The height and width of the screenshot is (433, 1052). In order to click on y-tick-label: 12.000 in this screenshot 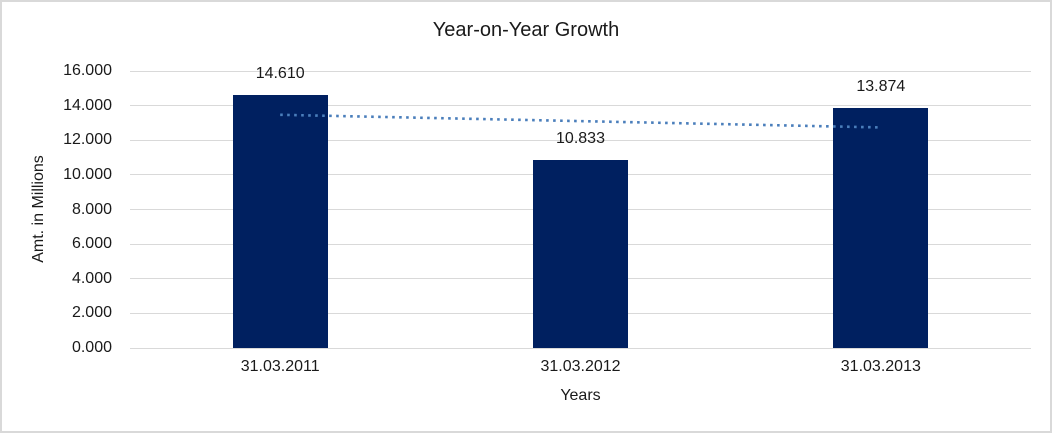, I will do `click(87, 140)`.